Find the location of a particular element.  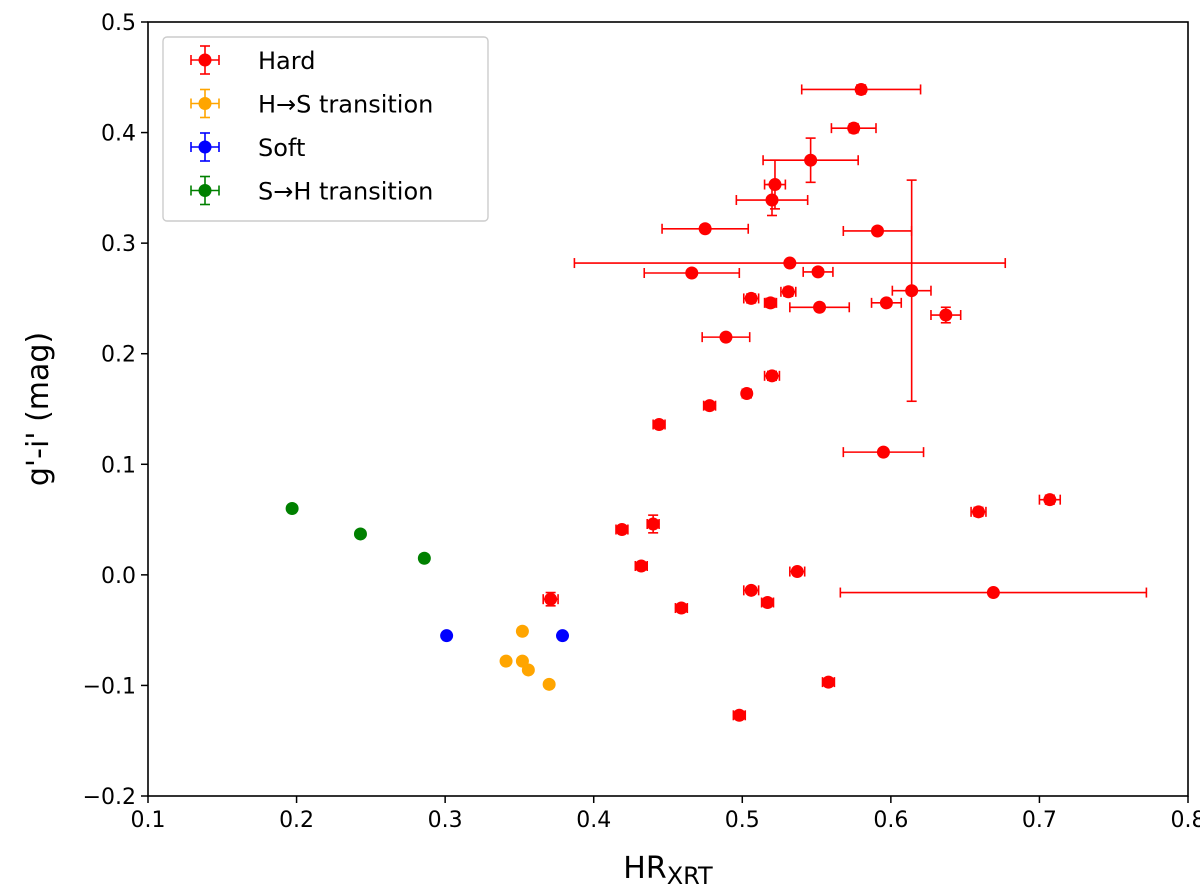

x-axis-title-main: HR is located at coordinates (644, 868).